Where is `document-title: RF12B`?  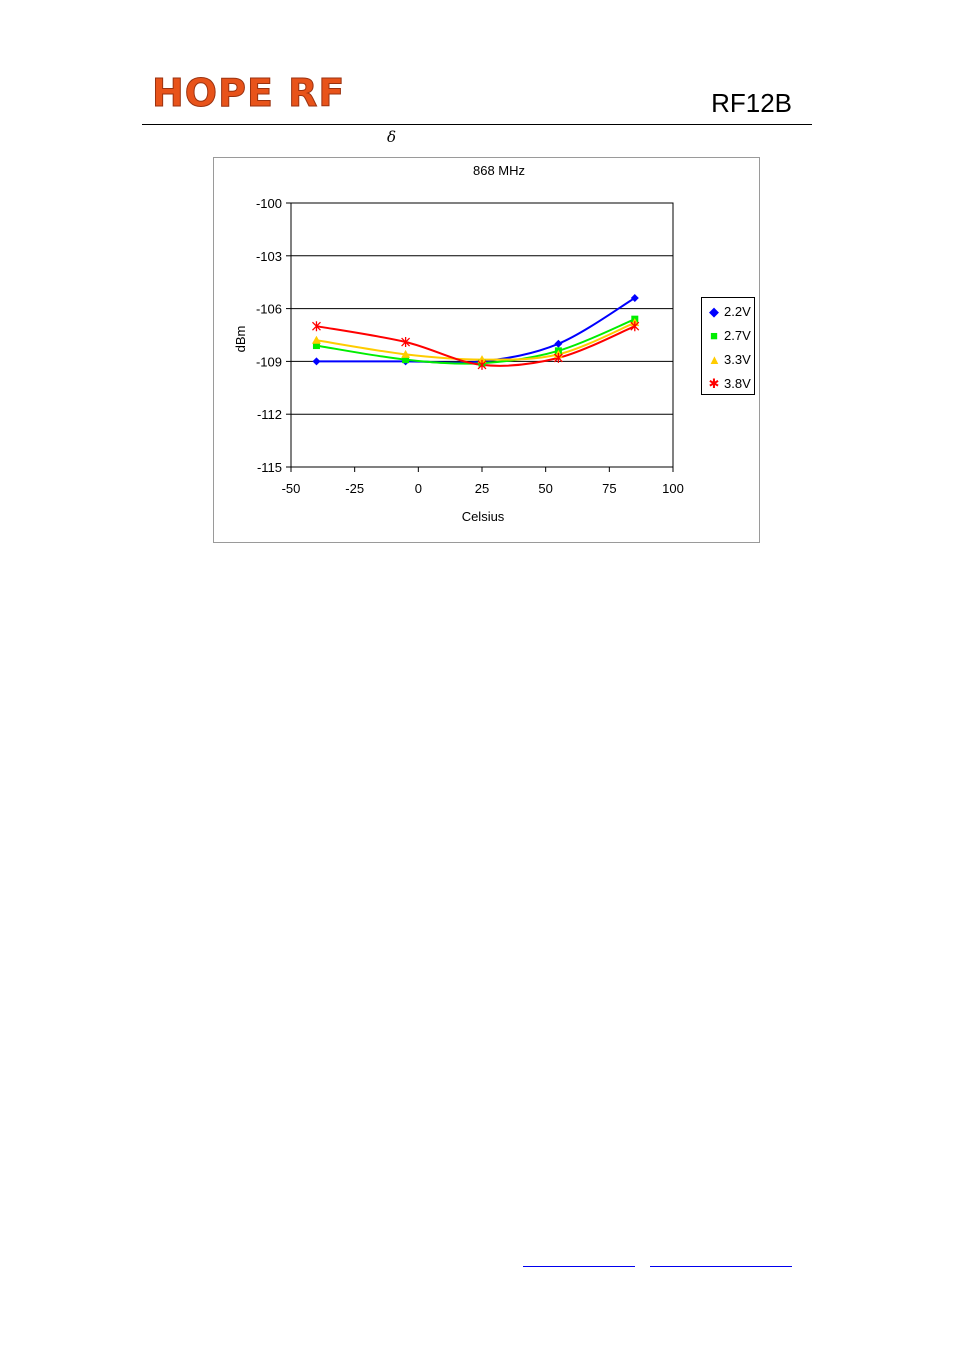 document-title: RF12B is located at coordinates (751, 103).